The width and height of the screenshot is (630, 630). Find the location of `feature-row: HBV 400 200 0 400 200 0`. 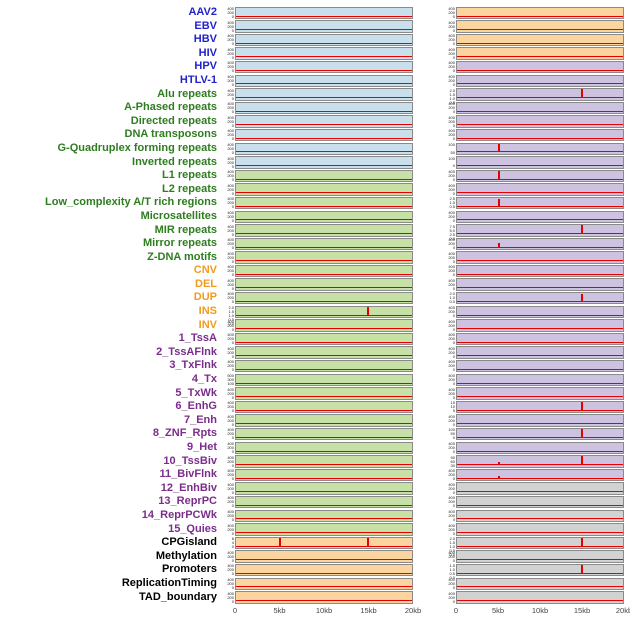

feature-row: HBV 400 200 0 400 200 0 is located at coordinates (315, 40).